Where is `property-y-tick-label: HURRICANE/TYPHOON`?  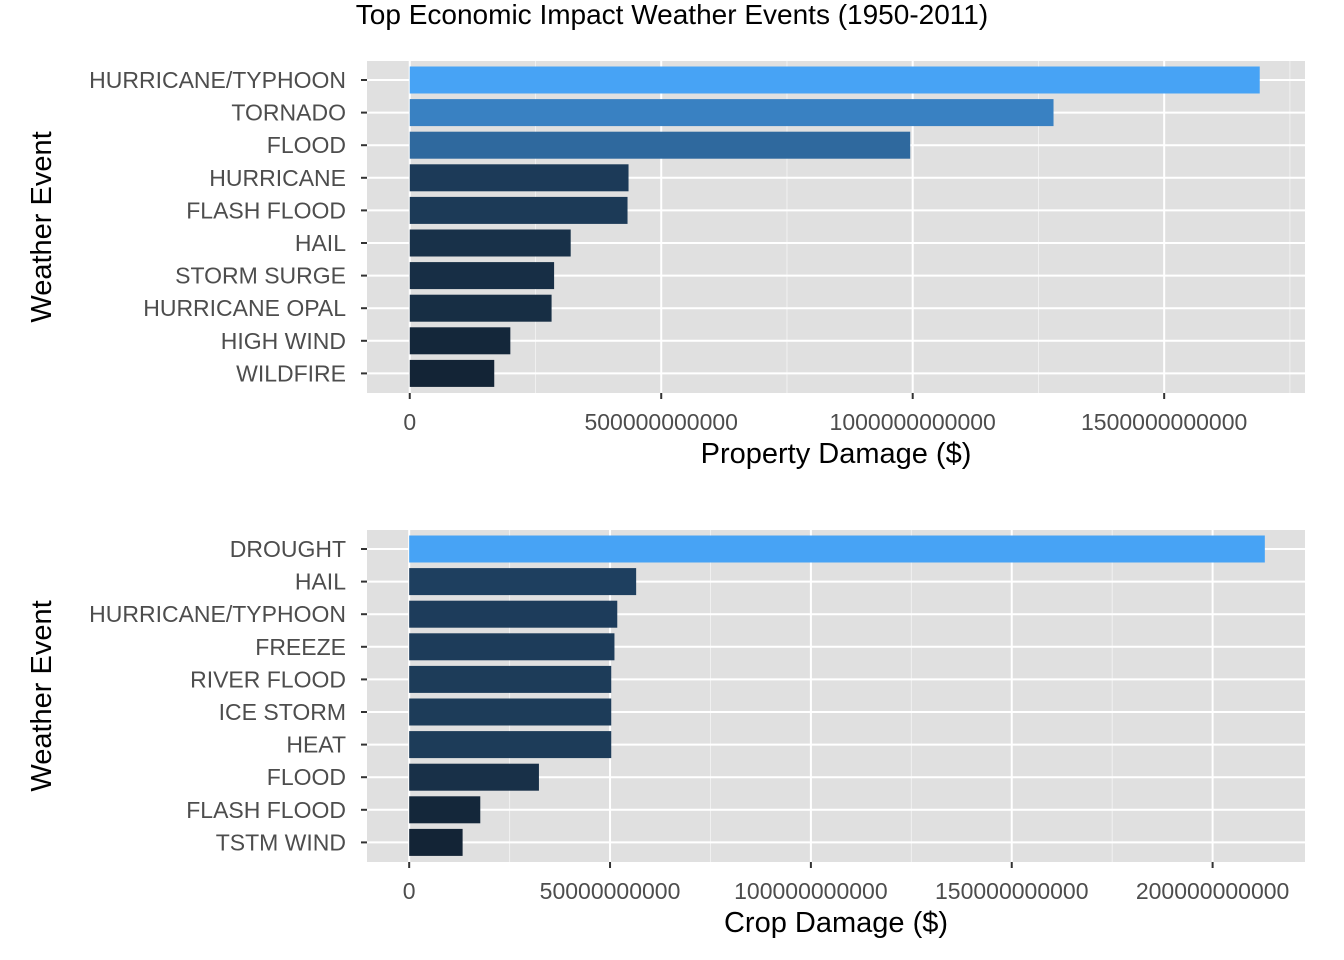 property-y-tick-label: HURRICANE/TYPHOON is located at coordinates (217, 80).